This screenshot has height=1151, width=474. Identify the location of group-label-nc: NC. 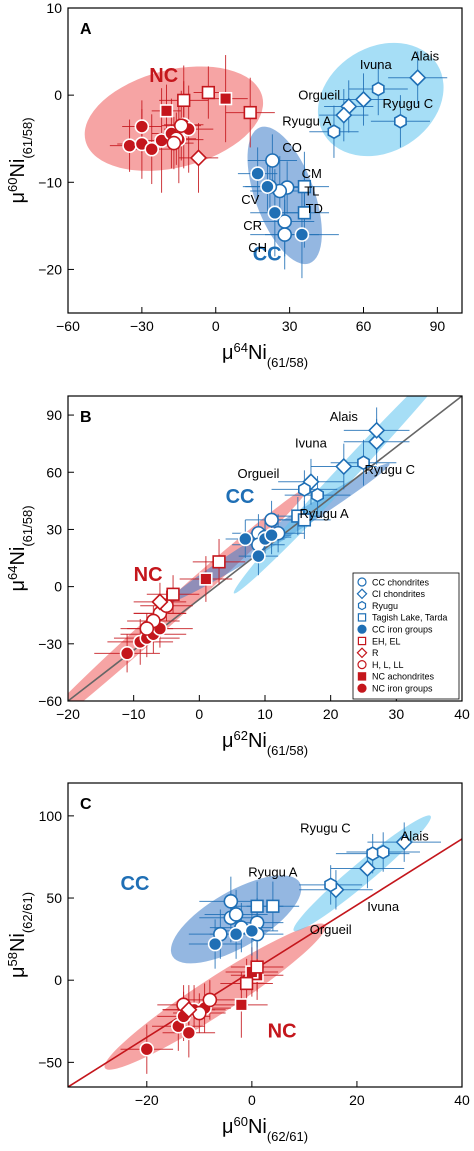
(282, 1032).